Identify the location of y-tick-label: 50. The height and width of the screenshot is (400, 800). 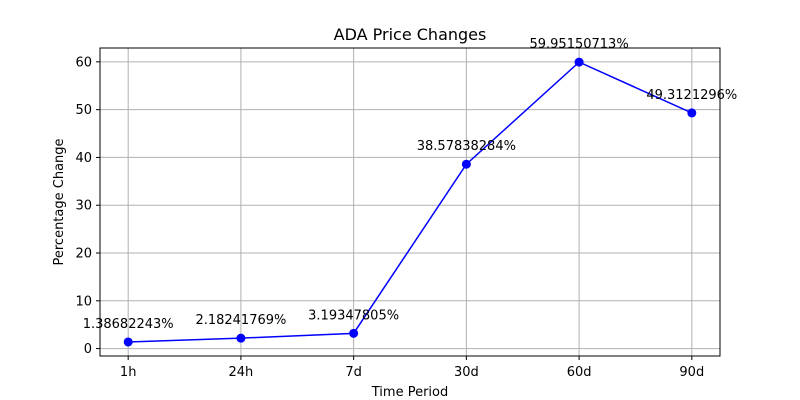
(83, 110).